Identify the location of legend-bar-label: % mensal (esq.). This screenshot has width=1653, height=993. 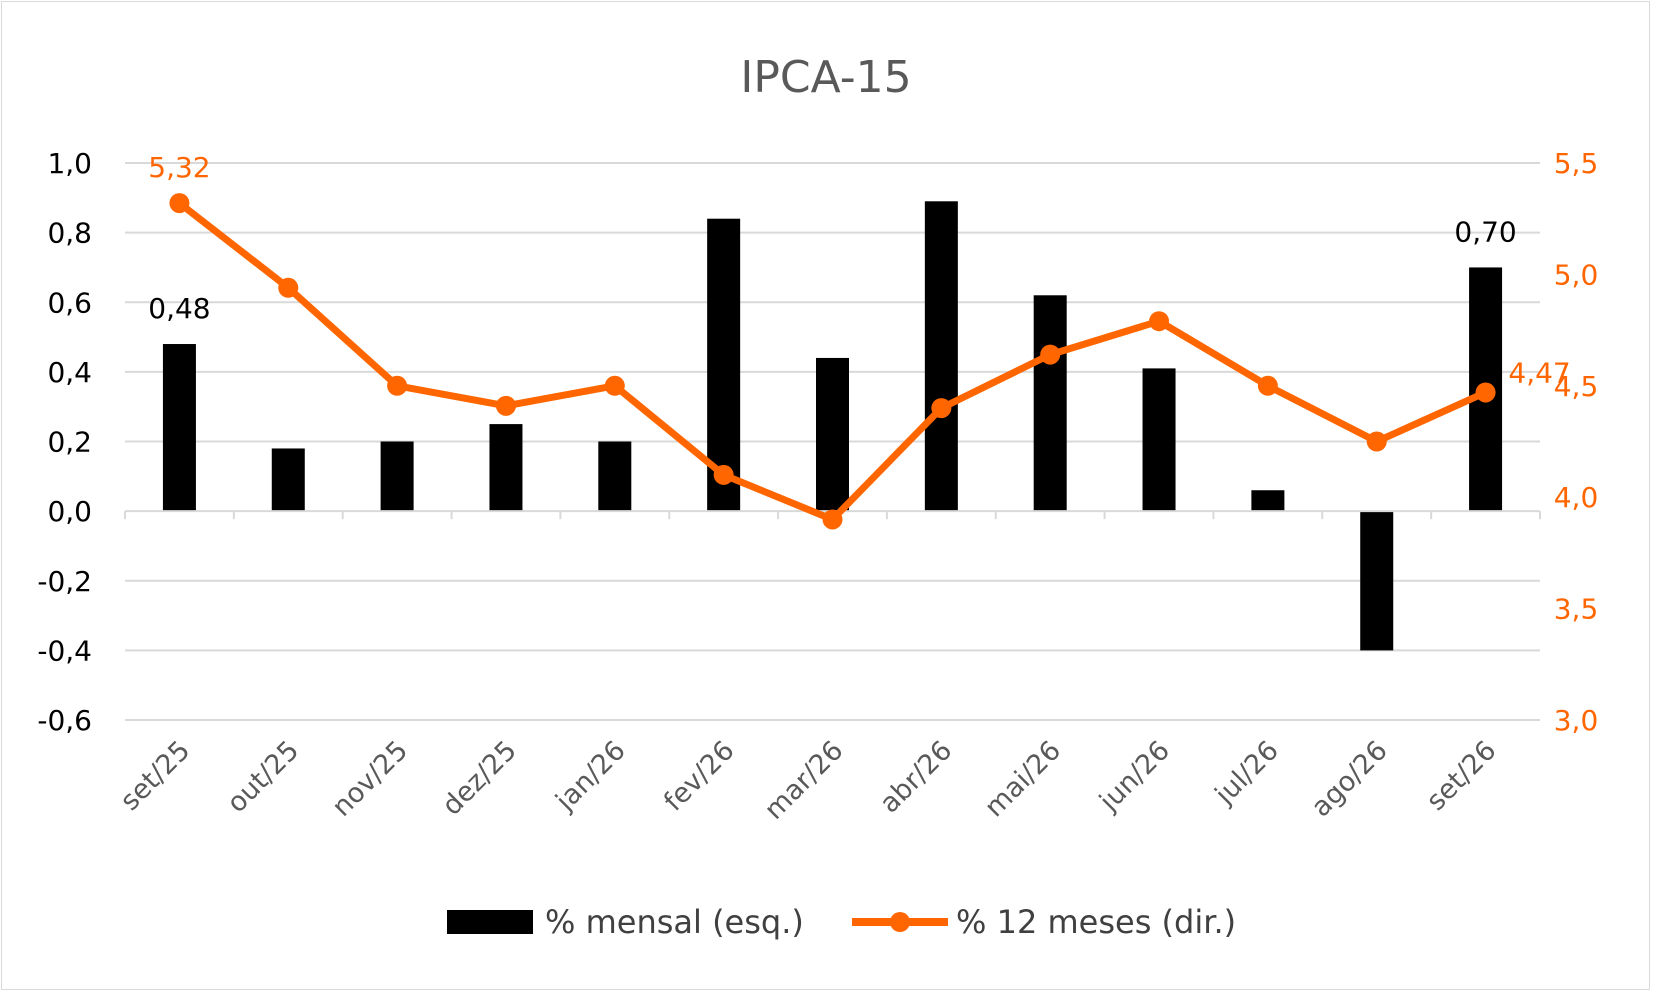
(674, 922).